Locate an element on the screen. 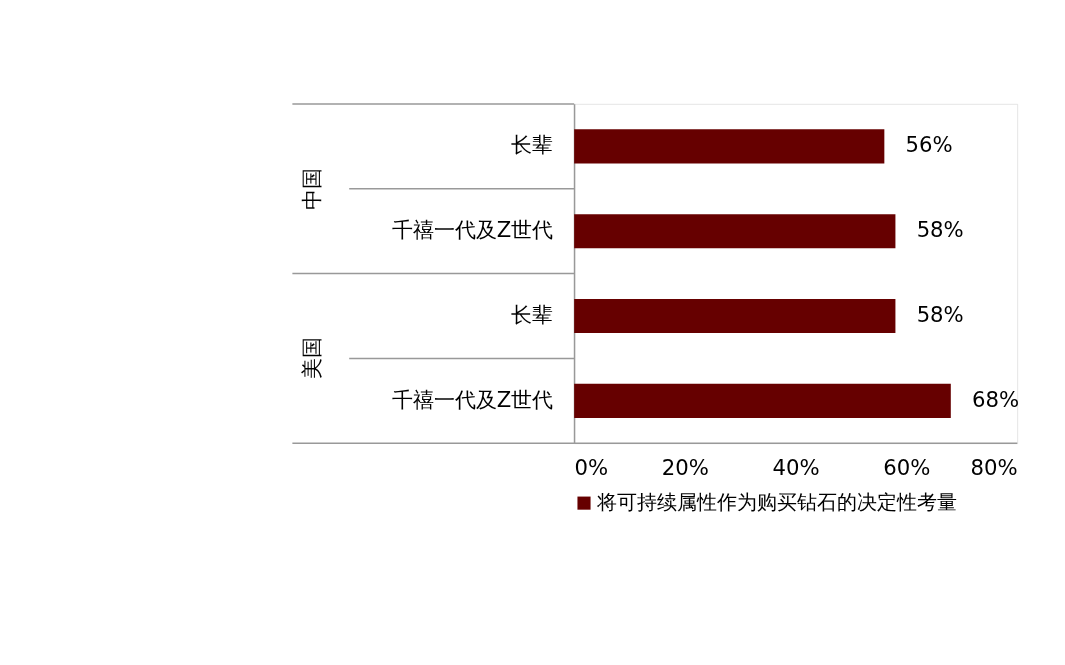  data-label: 56% is located at coordinates (929, 145).